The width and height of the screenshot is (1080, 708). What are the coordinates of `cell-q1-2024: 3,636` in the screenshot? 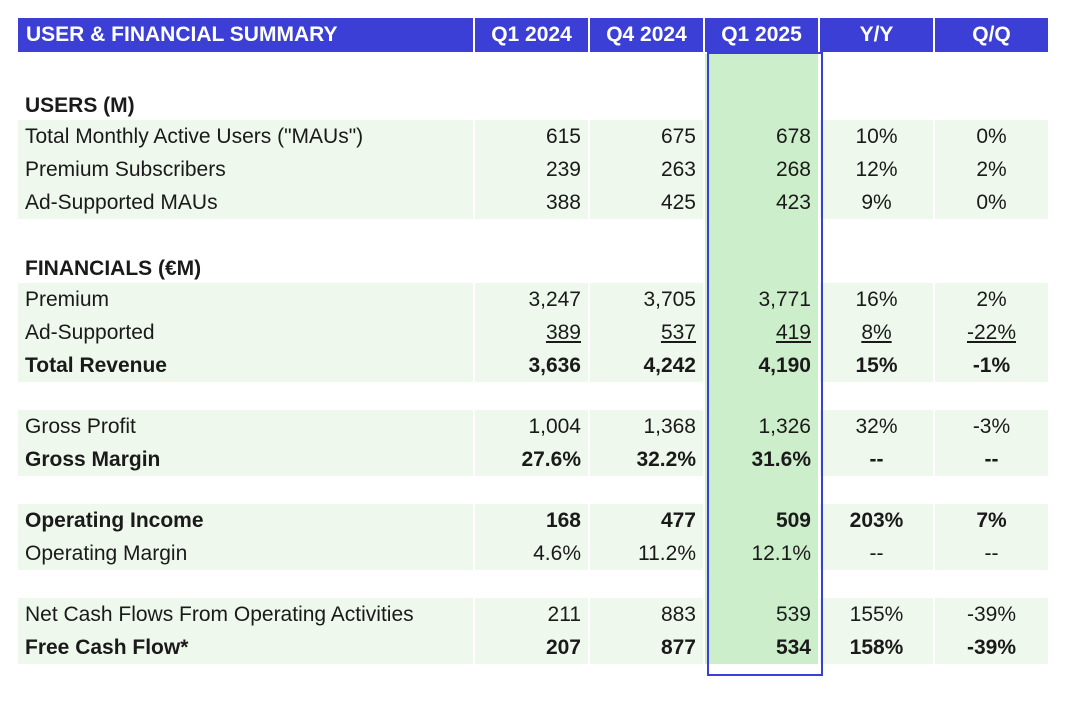 It's located at (531, 365).